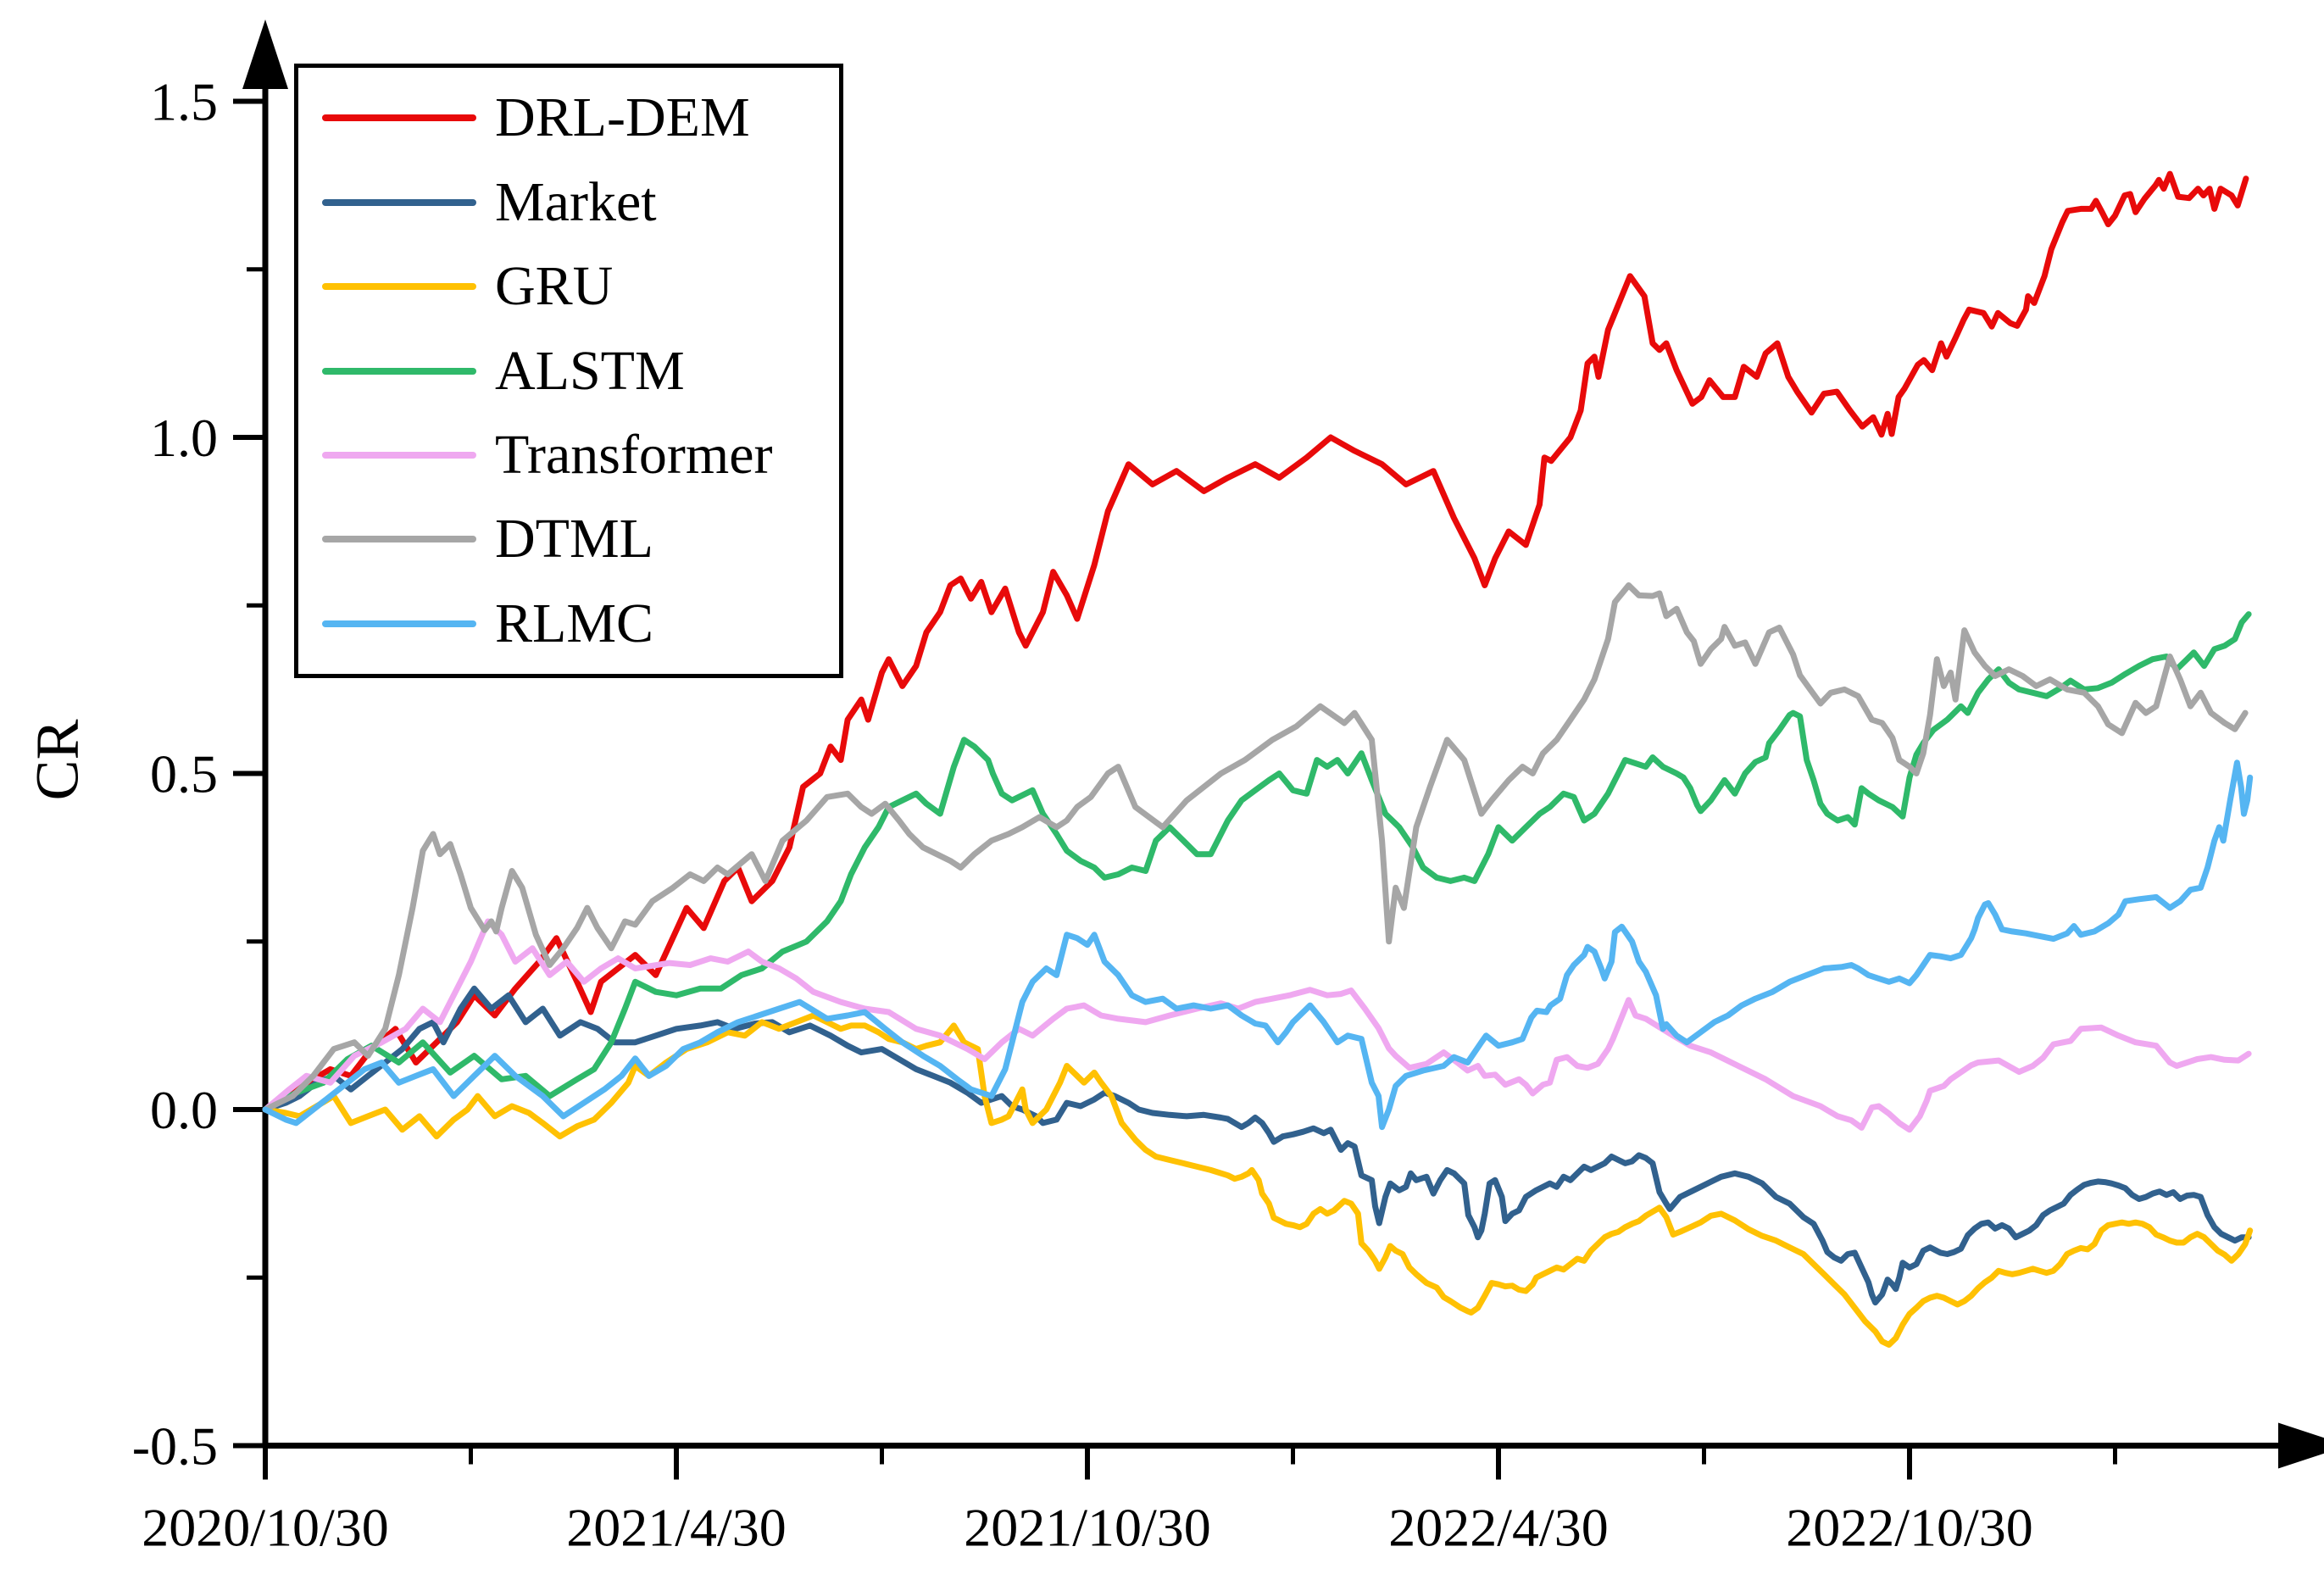 This screenshot has width=2324, height=1591. Describe the element at coordinates (184, 438) in the screenshot. I see `y-tick-label: 1.0` at that location.